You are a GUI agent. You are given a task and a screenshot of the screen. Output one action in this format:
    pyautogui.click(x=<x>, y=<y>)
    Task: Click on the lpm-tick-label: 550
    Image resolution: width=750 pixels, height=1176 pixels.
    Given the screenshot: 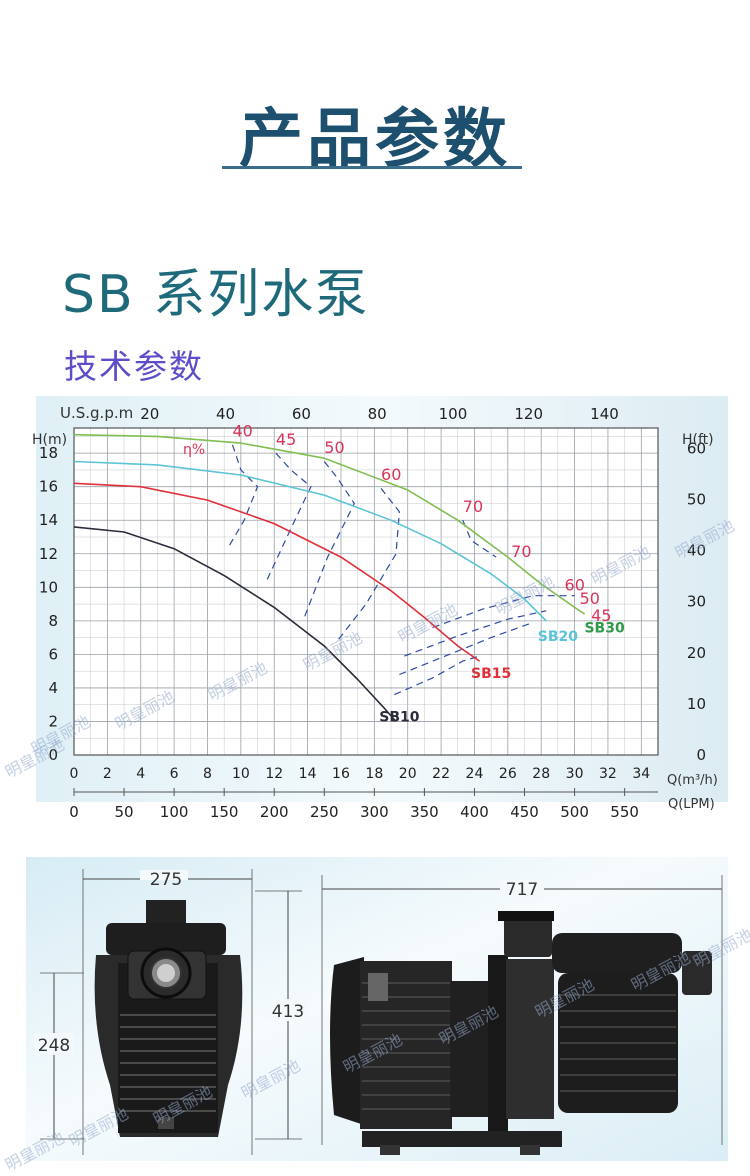 What is the action you would take?
    pyautogui.click(x=624, y=812)
    